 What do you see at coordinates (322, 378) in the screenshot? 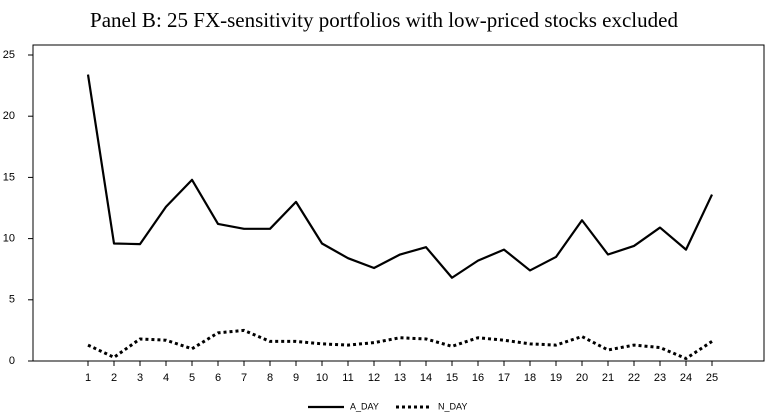
I see `x-tick-label: 10` at bounding box center [322, 378].